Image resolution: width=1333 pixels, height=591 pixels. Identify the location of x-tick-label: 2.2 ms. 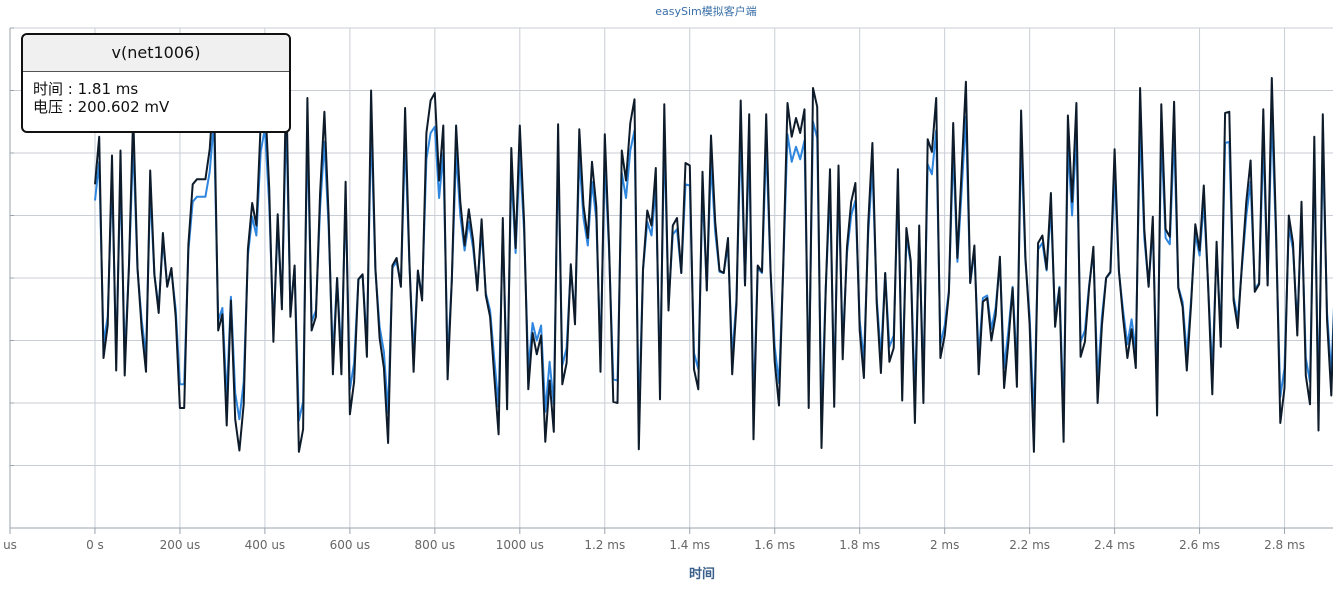
(1029, 545).